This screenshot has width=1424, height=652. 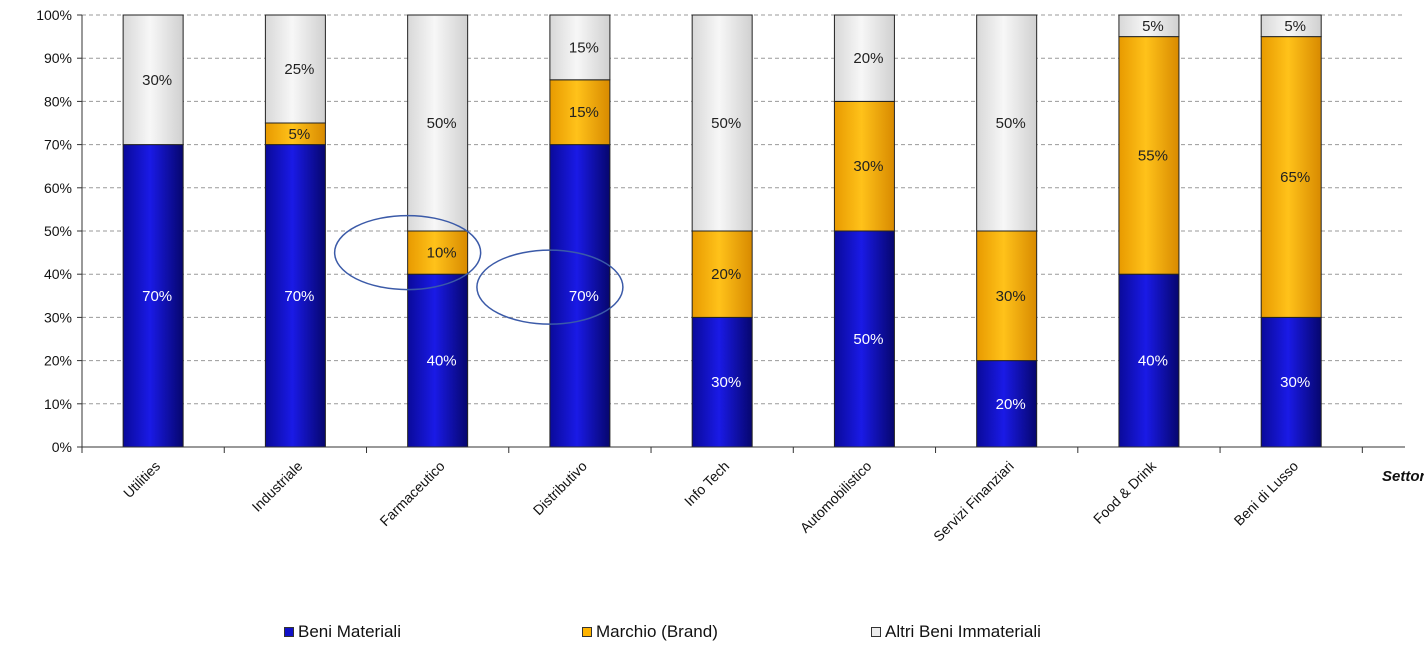 I want to click on legend-label: Beni Materiali, so click(x=349, y=631).